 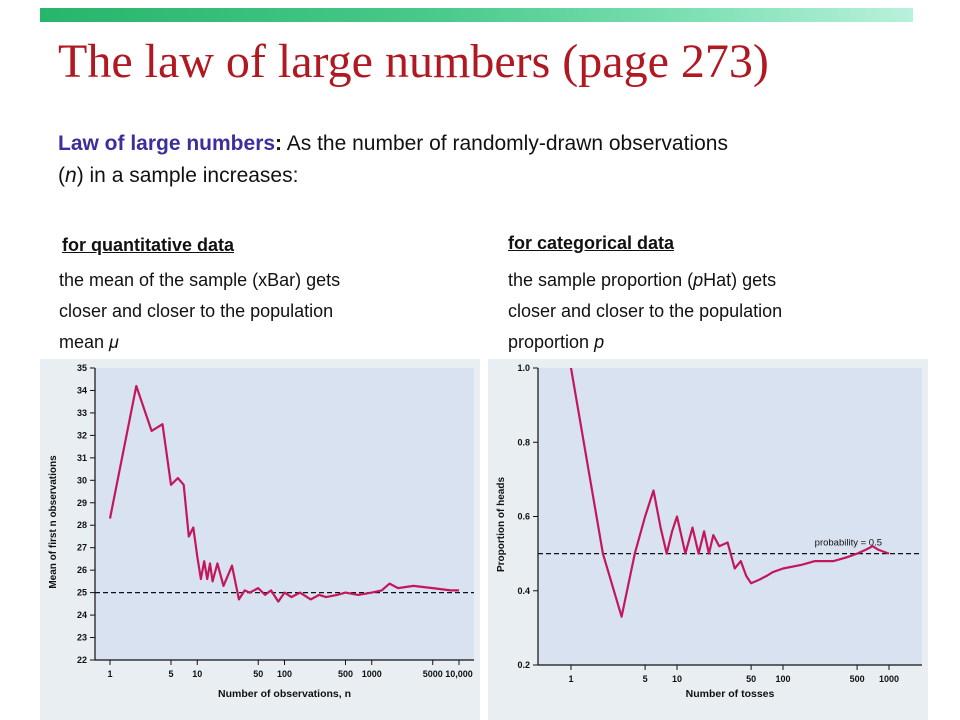 What do you see at coordinates (740, 280) in the screenshot?
I see `right-desc-line1b: Hat) gets` at bounding box center [740, 280].